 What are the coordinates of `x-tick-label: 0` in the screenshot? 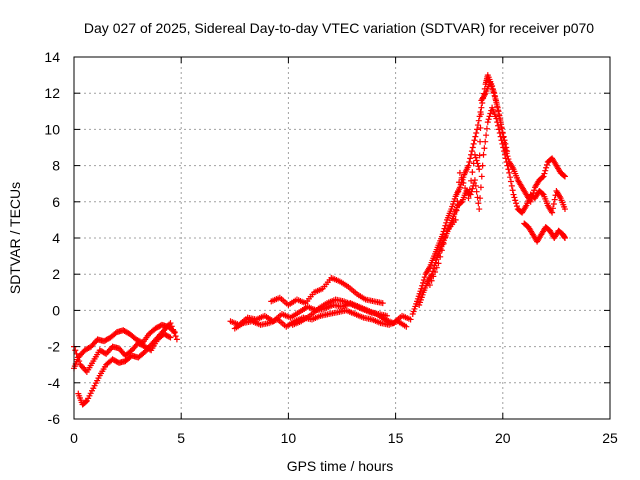 It's located at (74, 438).